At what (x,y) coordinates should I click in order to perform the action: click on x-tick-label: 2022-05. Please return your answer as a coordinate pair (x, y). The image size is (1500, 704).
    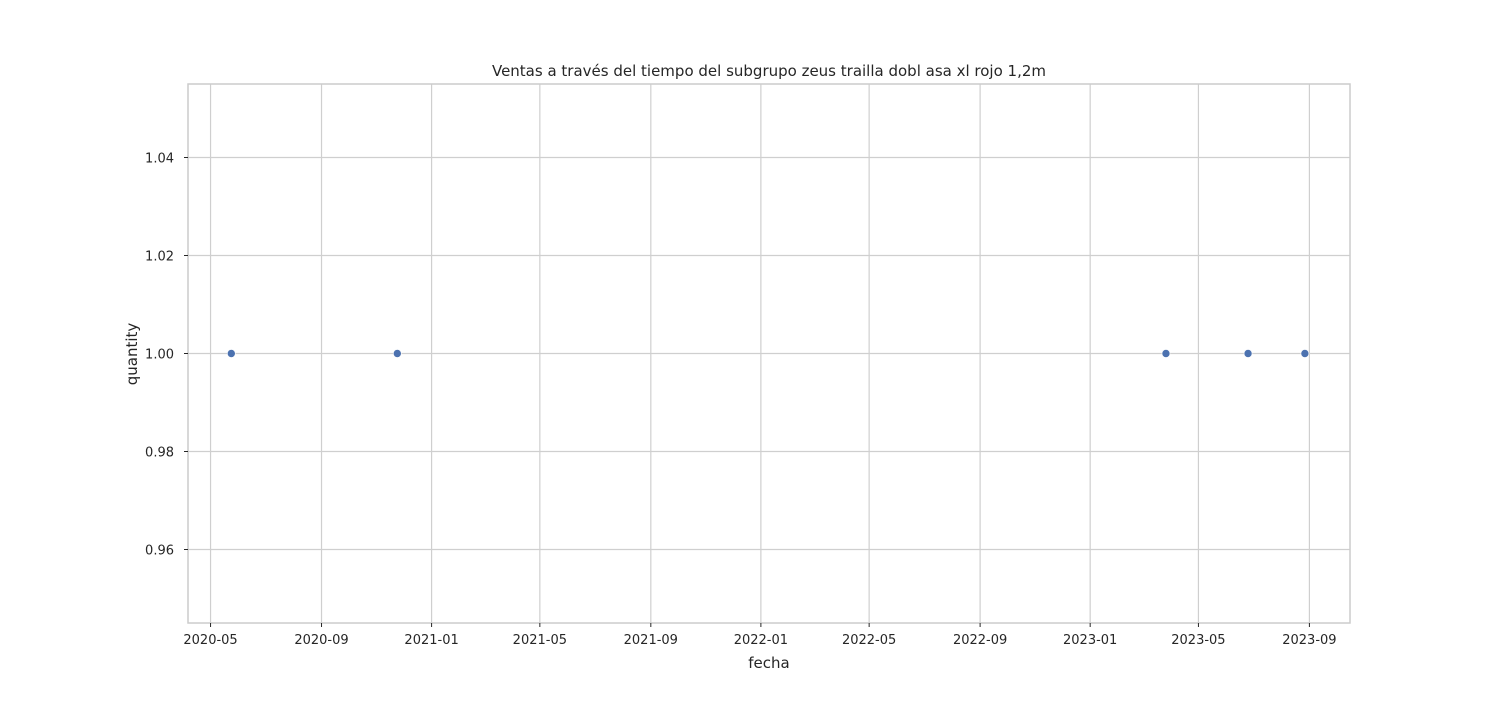
    Looking at the image, I should click on (869, 640).